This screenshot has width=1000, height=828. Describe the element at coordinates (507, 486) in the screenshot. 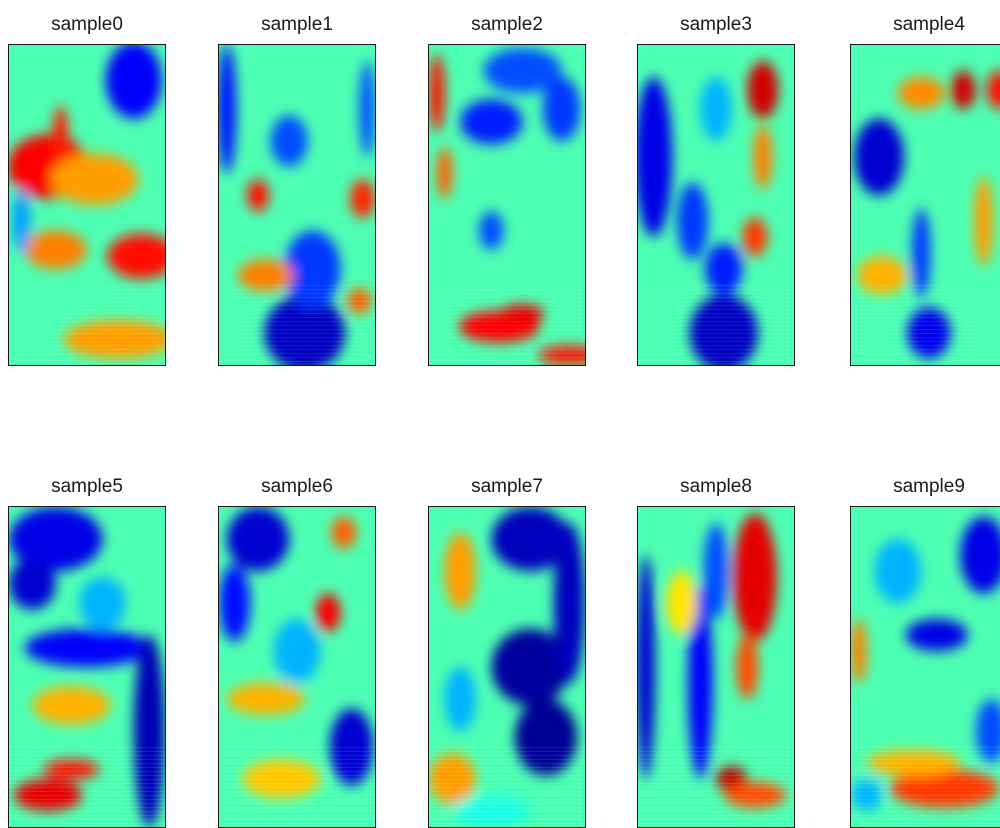

I see `panel-title: sample7` at that location.